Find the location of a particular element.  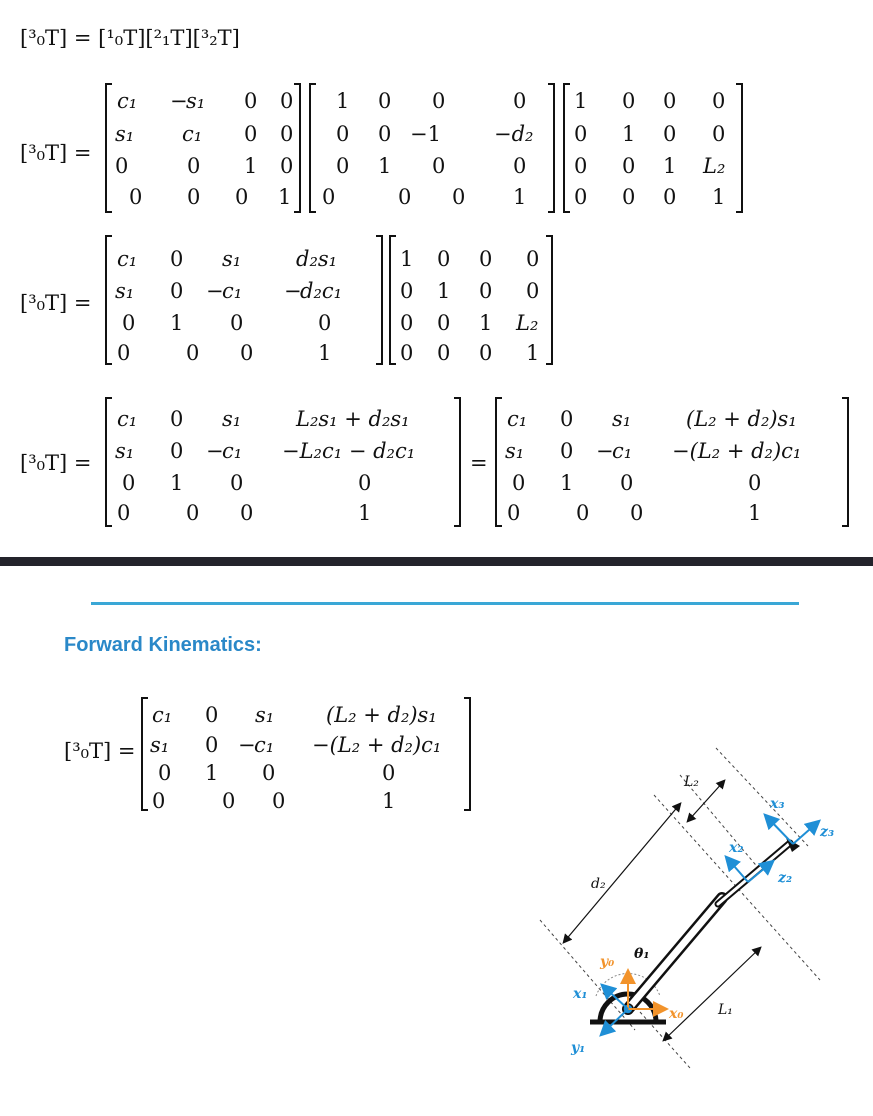

section-divider is located at coordinates (436, 561).